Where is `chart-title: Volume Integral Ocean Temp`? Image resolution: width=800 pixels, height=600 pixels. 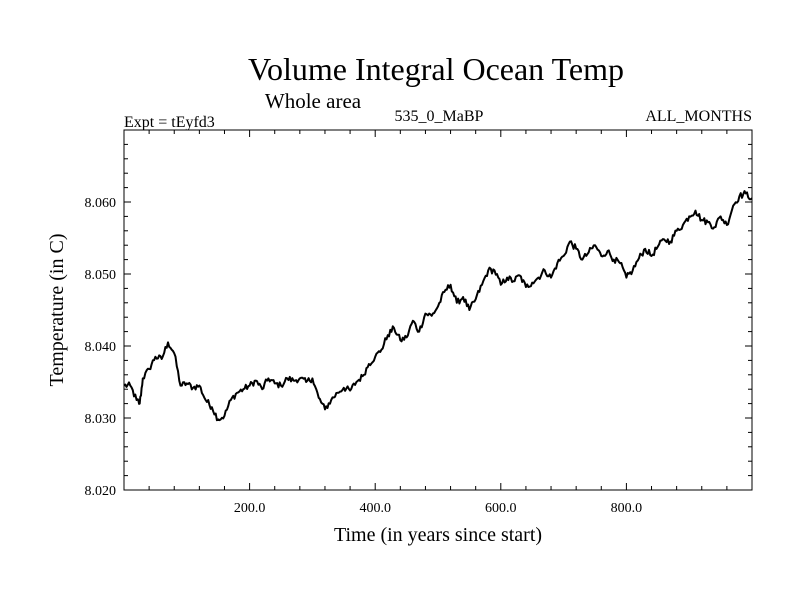
chart-title: Volume Integral Ocean Temp is located at coordinates (436, 69).